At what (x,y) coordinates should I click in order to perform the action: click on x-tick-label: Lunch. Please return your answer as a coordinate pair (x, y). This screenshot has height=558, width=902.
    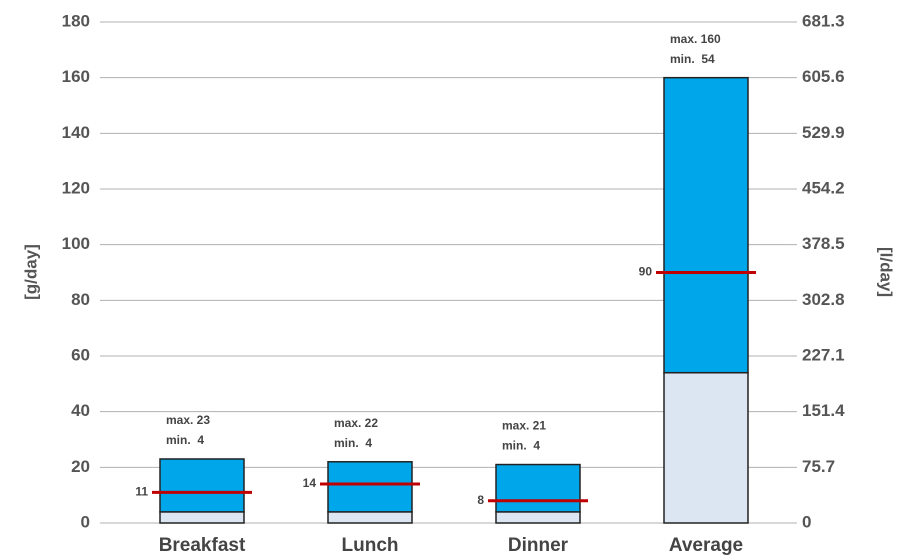
    Looking at the image, I should click on (370, 545).